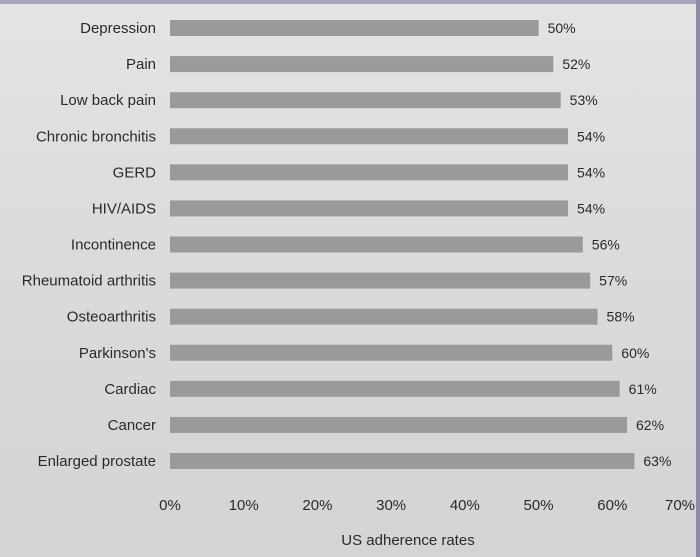 This screenshot has height=557, width=700. Describe the element at coordinates (584, 100) in the screenshot. I see `value-label: 53%` at that location.